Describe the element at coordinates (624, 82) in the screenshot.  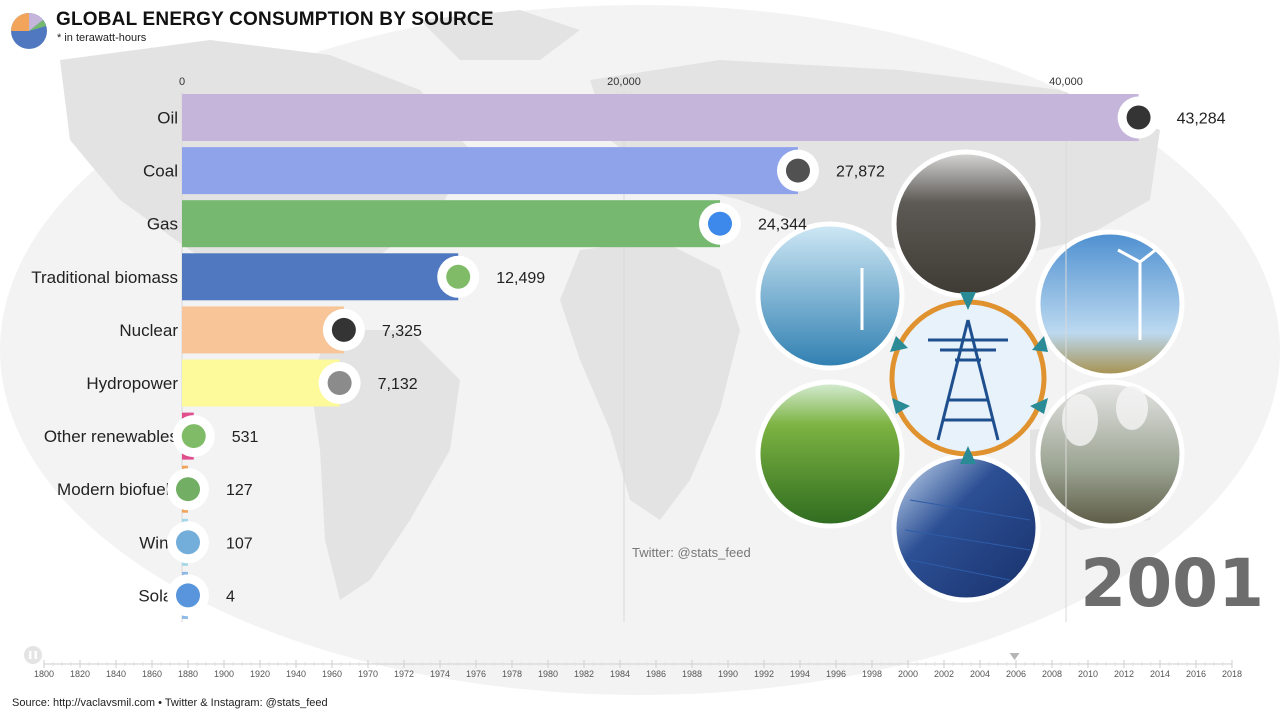
I see `x-tick-label: 20,000` at that location.